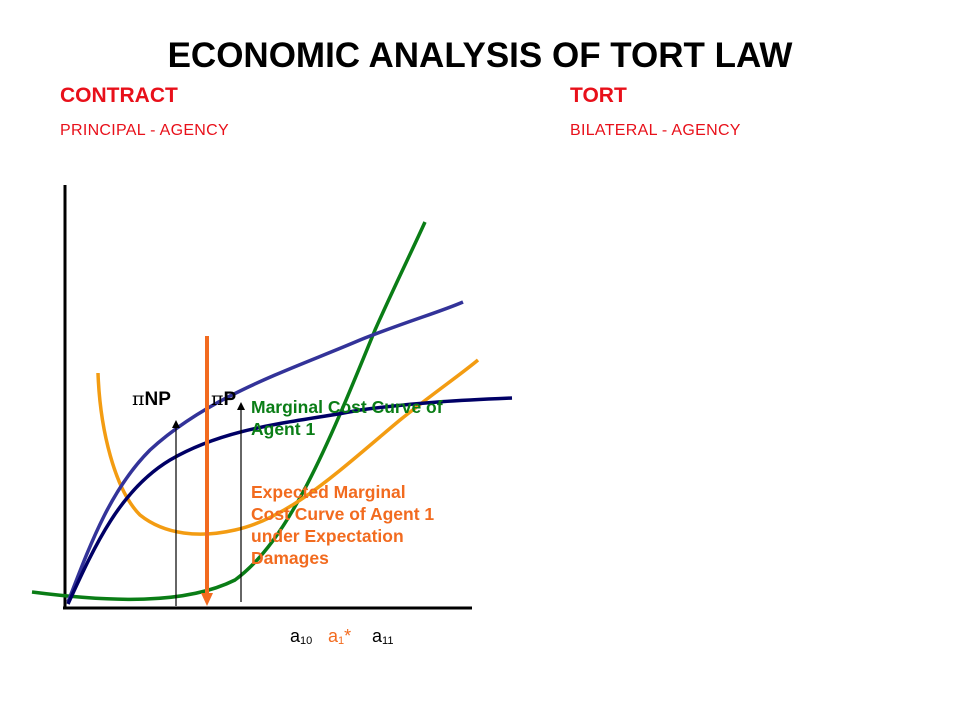 This screenshot has width=960, height=720. What do you see at coordinates (377, 636) in the screenshot?
I see `a11-base: a` at bounding box center [377, 636].